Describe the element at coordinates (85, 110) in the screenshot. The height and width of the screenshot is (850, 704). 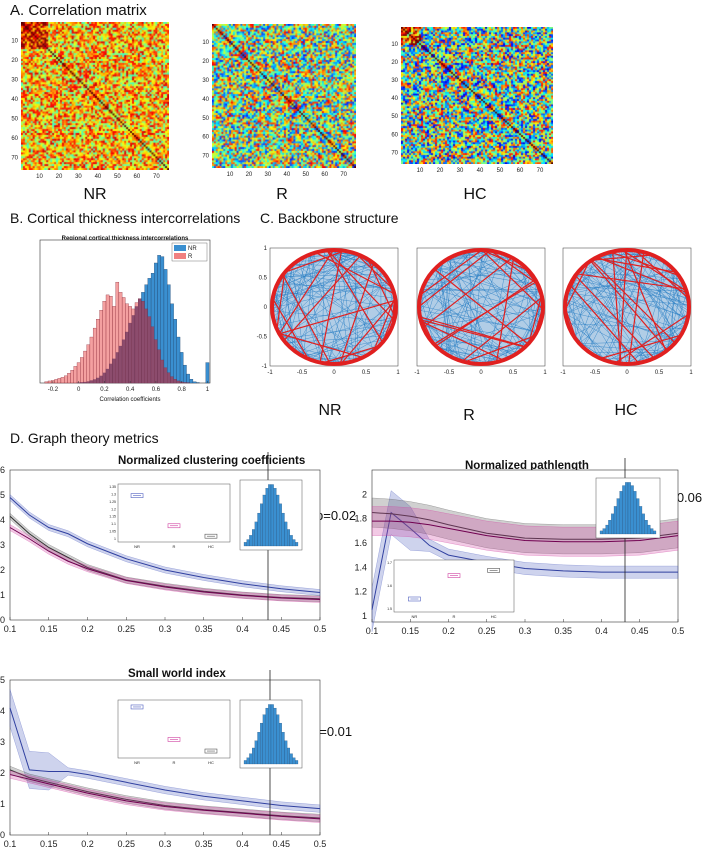
I see `matrix-nr-ticks: 10 10 20 20 30 30 40 40 50 50 60 60 70 70` at that location.